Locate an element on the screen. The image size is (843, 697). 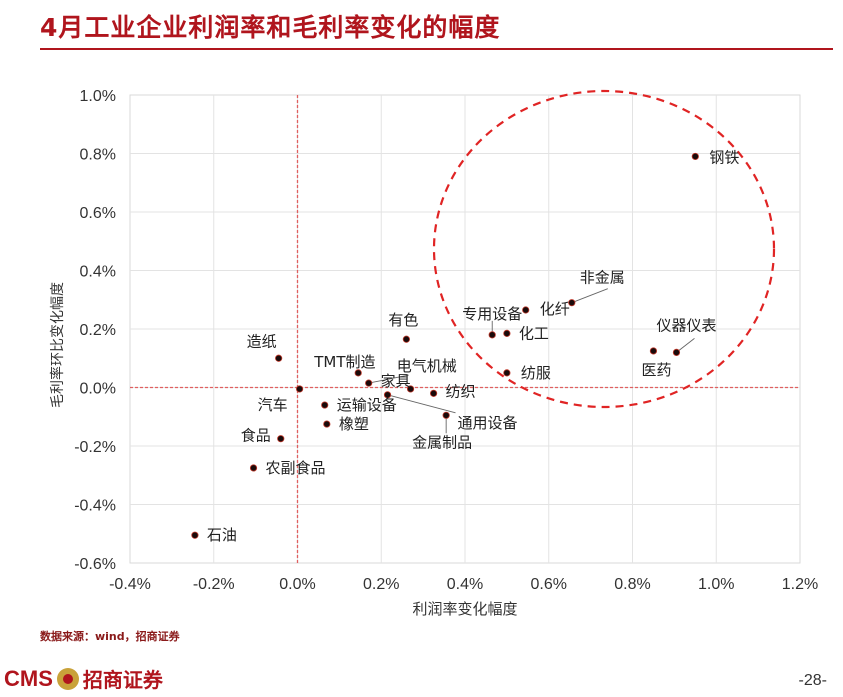
y-tick-label: 1.0% is located at coordinates (98, 96).